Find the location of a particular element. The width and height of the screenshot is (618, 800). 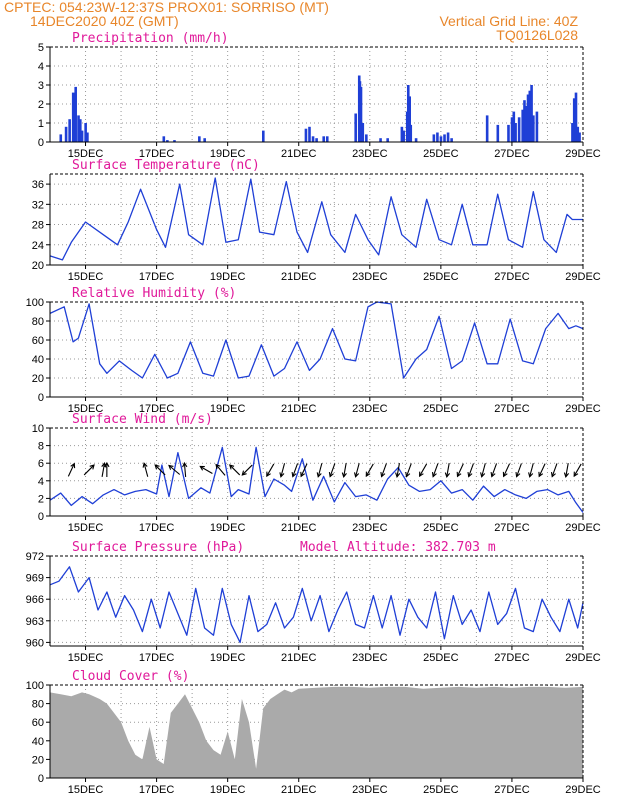

x-tick-label: 23DEC is located at coordinates (370, 658).